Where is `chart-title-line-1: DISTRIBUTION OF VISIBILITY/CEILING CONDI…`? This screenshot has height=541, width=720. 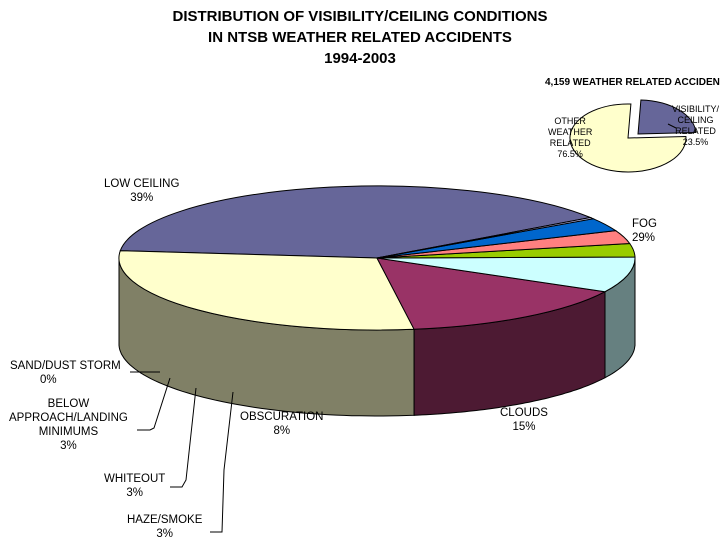
chart-title-line-1: DISTRIBUTION OF VISIBILITY/CEILING CONDI… is located at coordinates (360, 16).